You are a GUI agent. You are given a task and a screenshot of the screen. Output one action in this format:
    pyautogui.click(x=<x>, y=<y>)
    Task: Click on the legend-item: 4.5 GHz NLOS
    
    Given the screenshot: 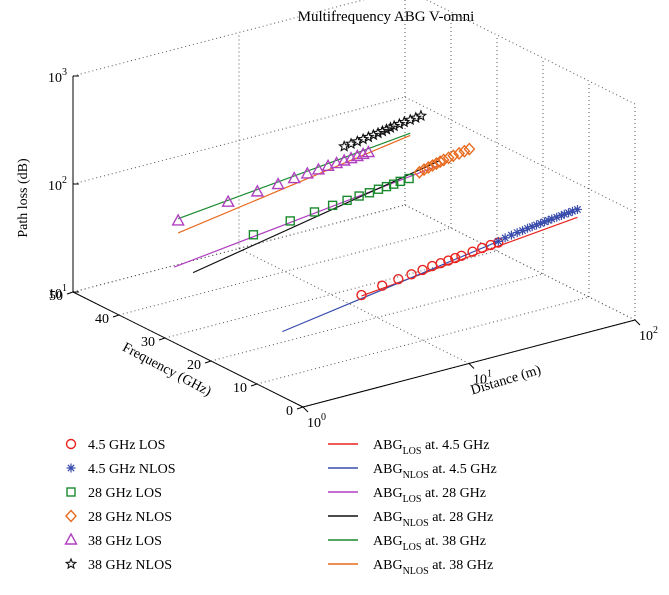 What is the action you would take?
    pyautogui.click(x=121, y=469)
    